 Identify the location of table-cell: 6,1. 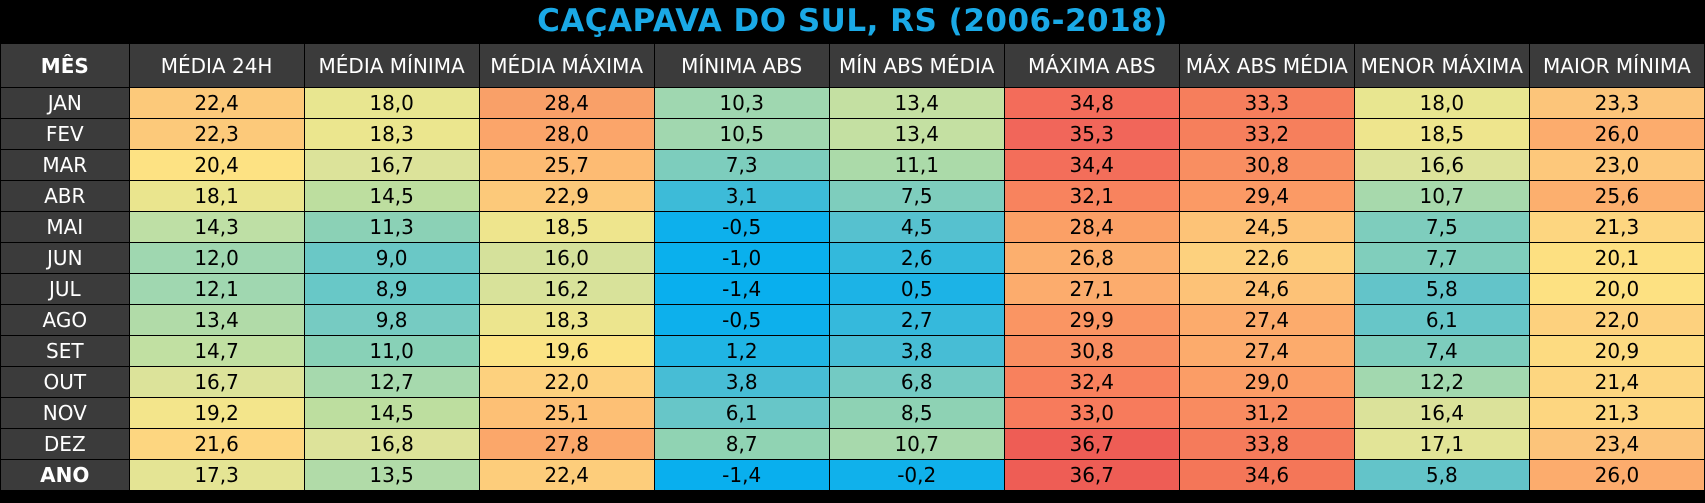
(741, 413).